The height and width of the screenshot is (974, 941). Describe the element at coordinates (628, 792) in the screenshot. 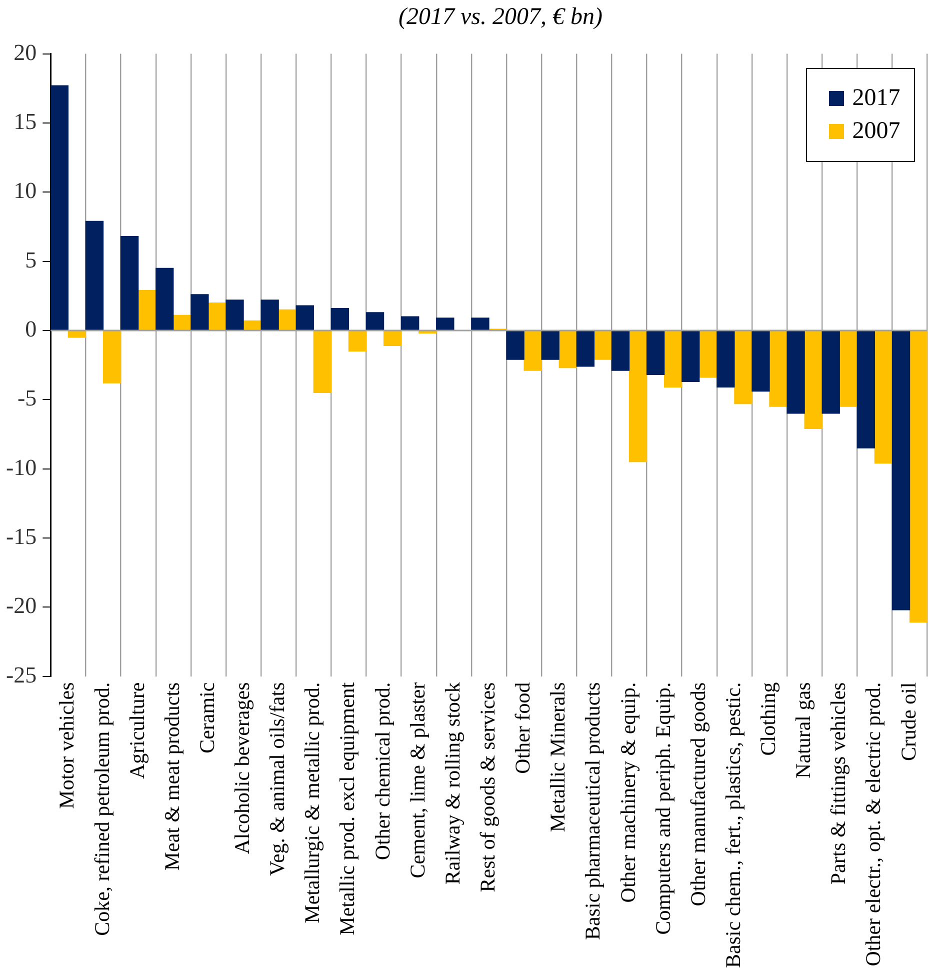

I see `x-tick-label: Other machinery & equip.` at that location.